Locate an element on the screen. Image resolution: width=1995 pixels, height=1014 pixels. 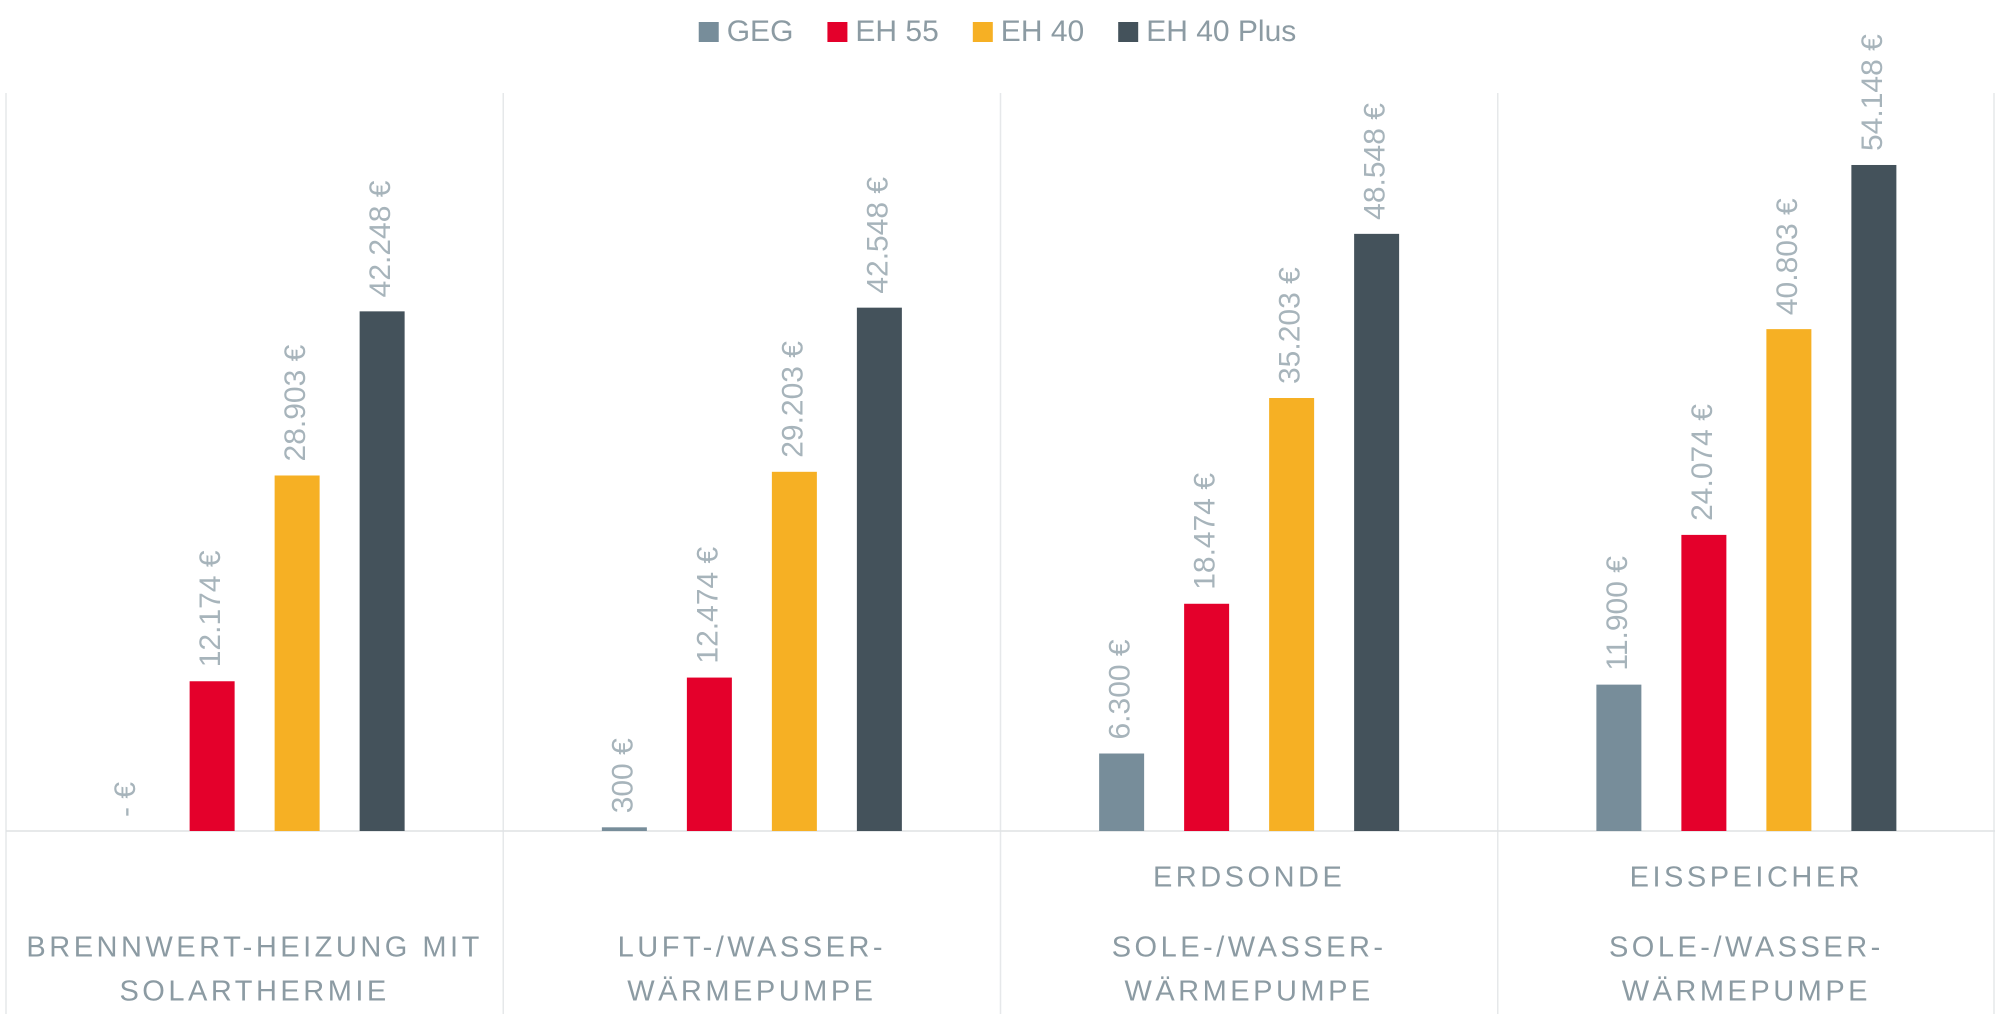
legend-label: GEG is located at coordinates (760, 31).